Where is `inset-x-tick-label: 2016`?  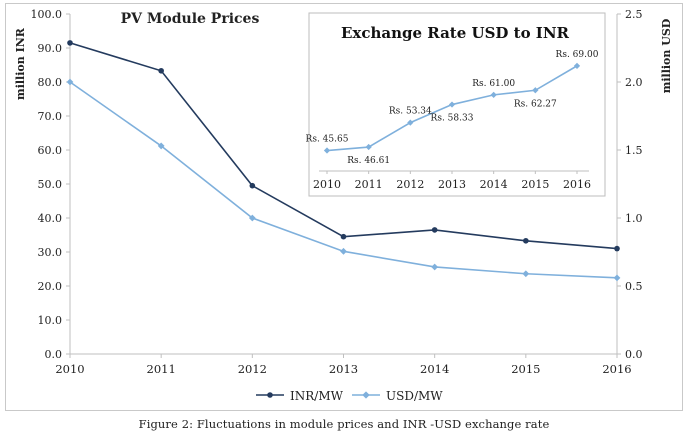 inset-x-tick-label: 2016 is located at coordinates (577, 184).